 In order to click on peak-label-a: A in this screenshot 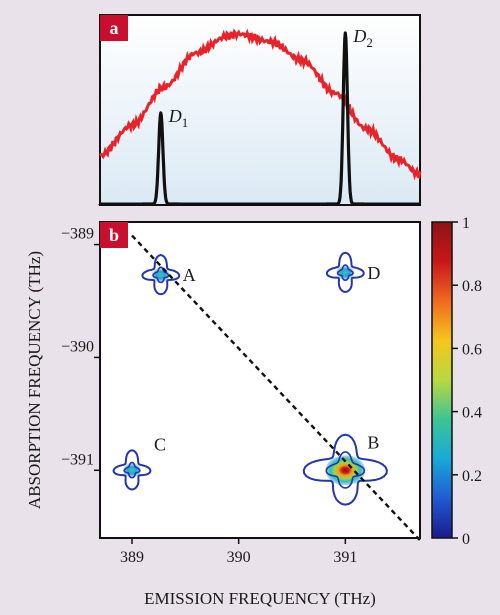, I will do `click(189, 275)`.